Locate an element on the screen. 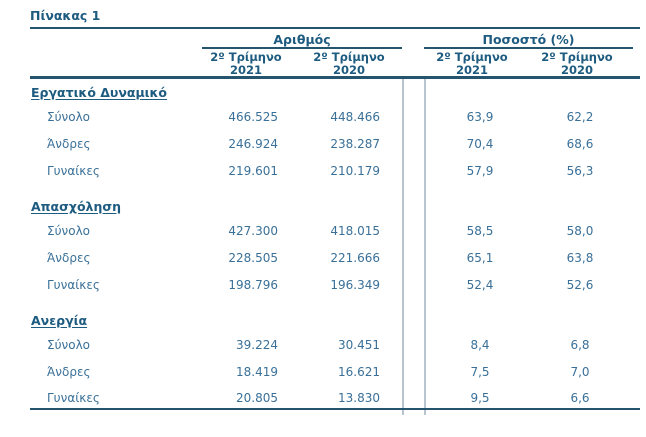 The width and height of the screenshot is (646, 437). table-row: Άνδρες 18.419 16.621 7,5 7,0 is located at coordinates (323, 373).